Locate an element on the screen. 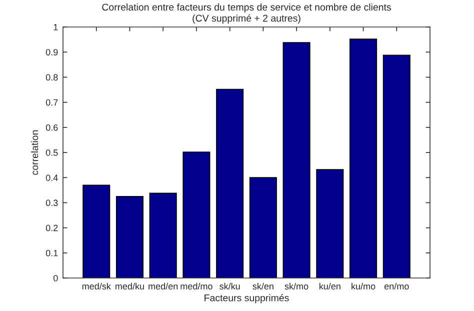 The height and width of the screenshot is (311, 474). x-tick-label: sk/ku is located at coordinates (230, 286).